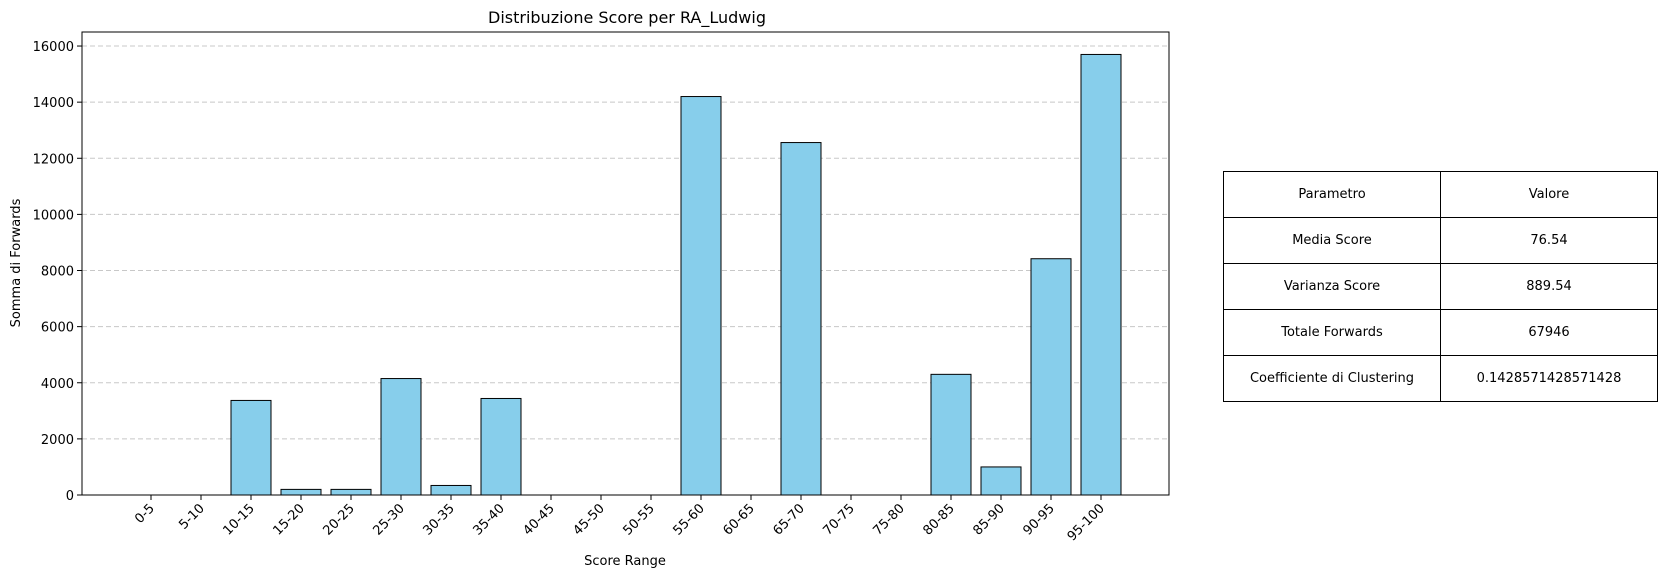 This screenshot has width=1666, height=578. What do you see at coordinates (53, 47) in the screenshot?
I see `y-tick-label: 16000` at bounding box center [53, 47].